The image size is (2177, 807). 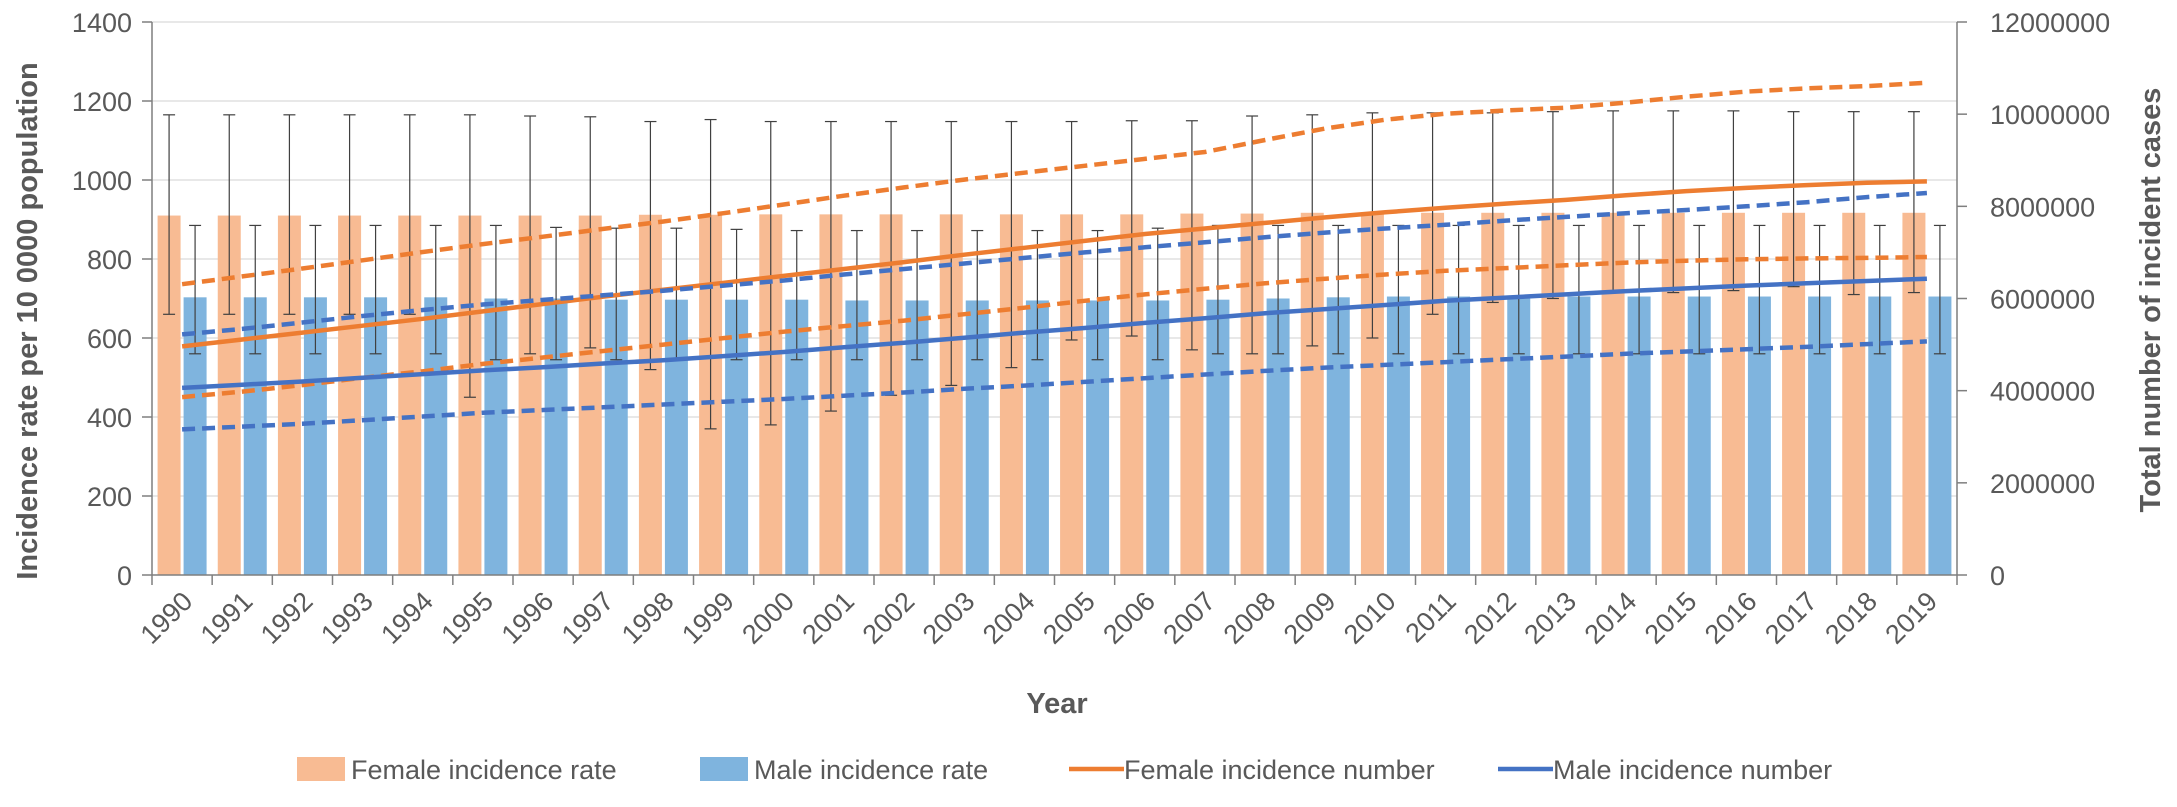 I want to click on y-right-tick-label: 4000000, so click(x=2042, y=392).